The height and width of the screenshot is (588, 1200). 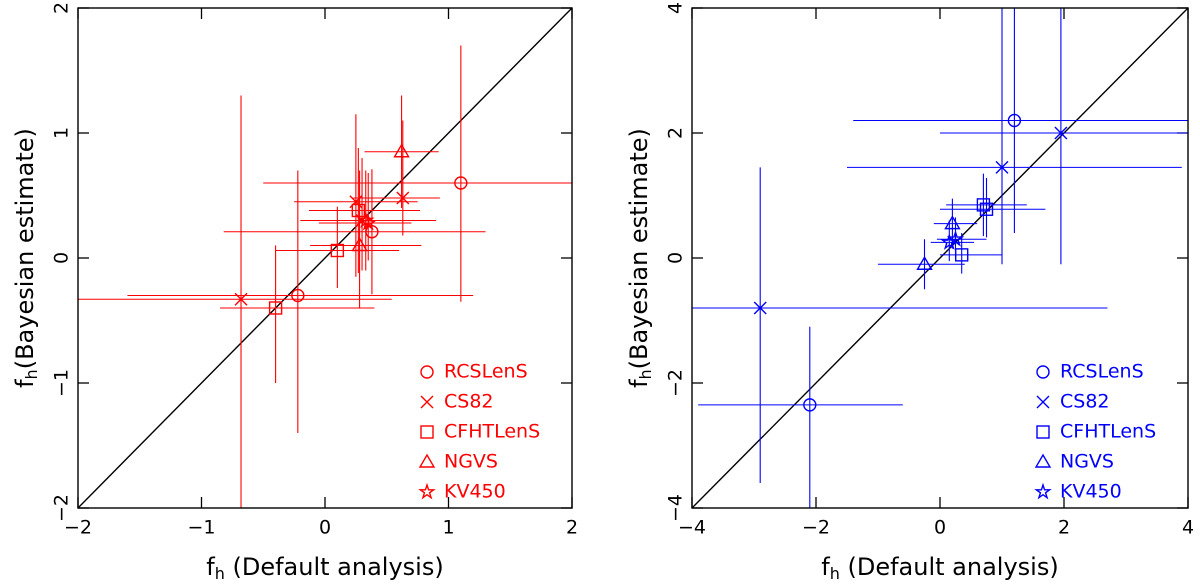 I want to click on y-tick-label: −1, so click(x=62, y=383).